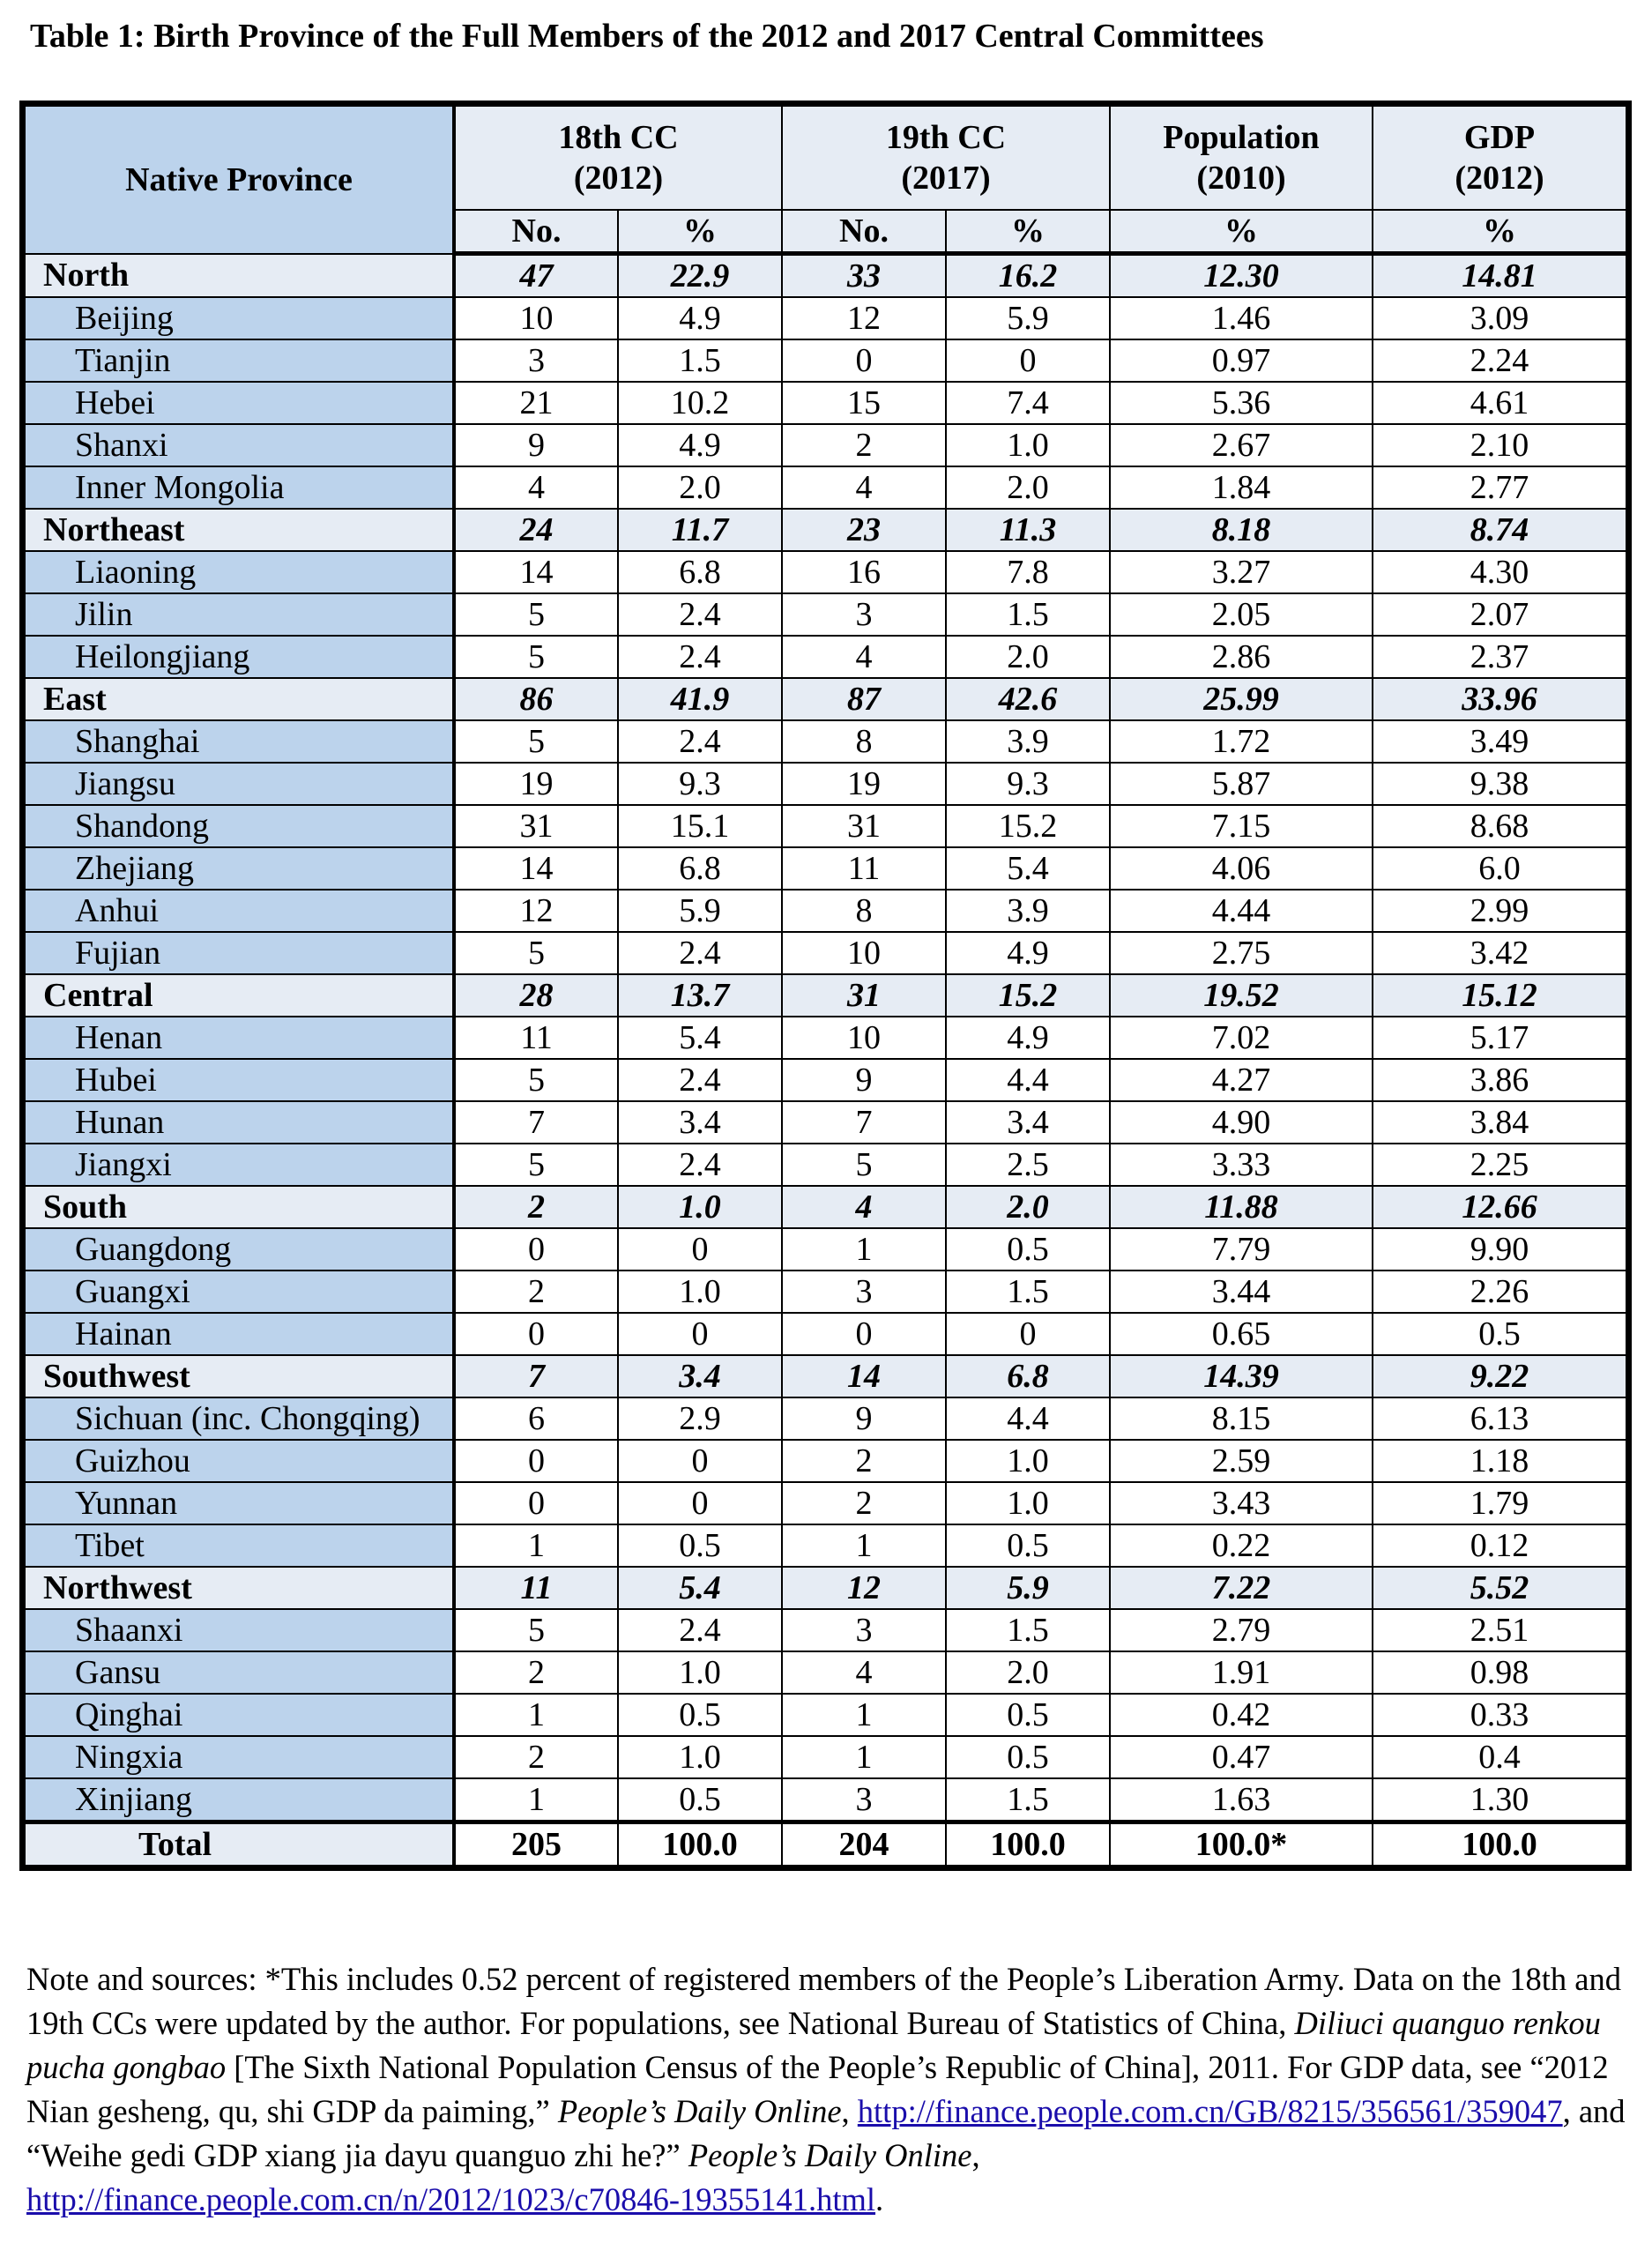  Describe the element at coordinates (1028, 826) in the screenshot. I see `table-cell: 15.2` at that location.